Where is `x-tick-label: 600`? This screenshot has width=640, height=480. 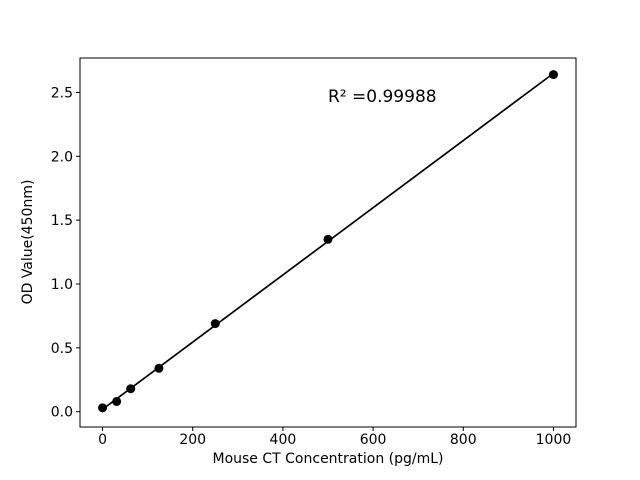
x-tick-label: 600 is located at coordinates (373, 440).